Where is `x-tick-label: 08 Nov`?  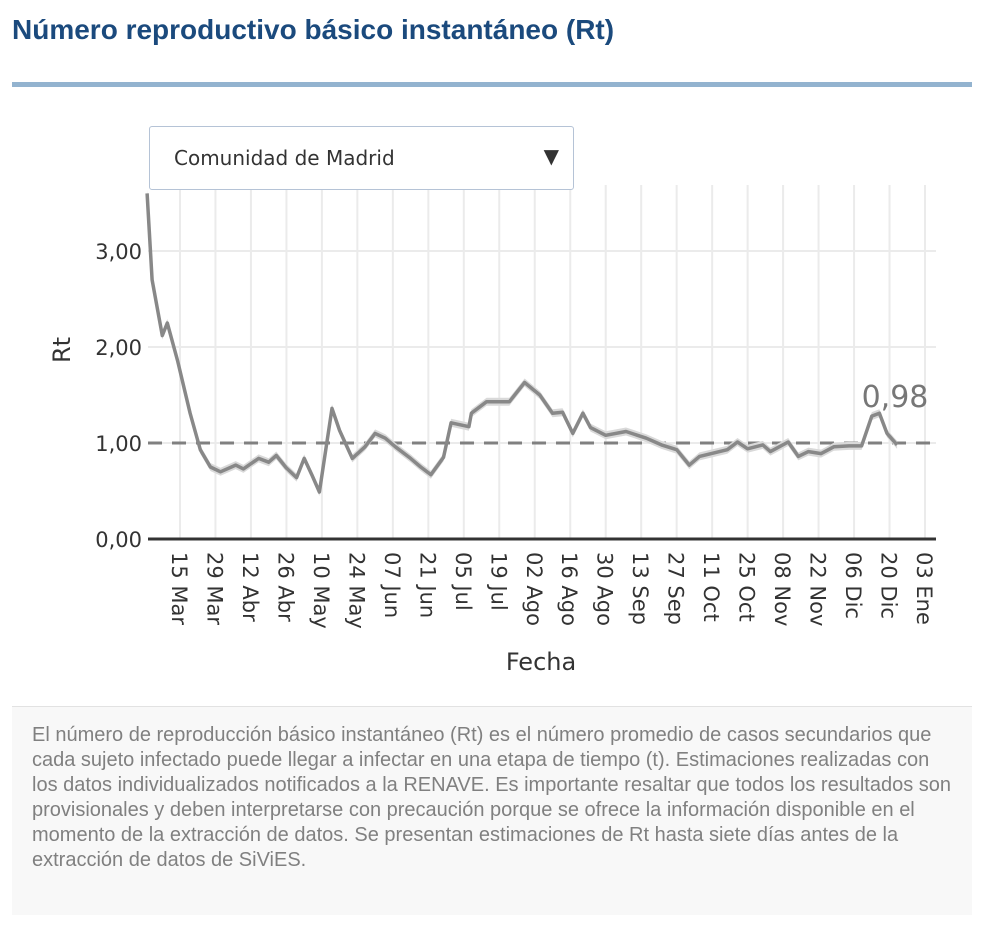
x-tick-label: 08 Nov is located at coordinates (782, 589).